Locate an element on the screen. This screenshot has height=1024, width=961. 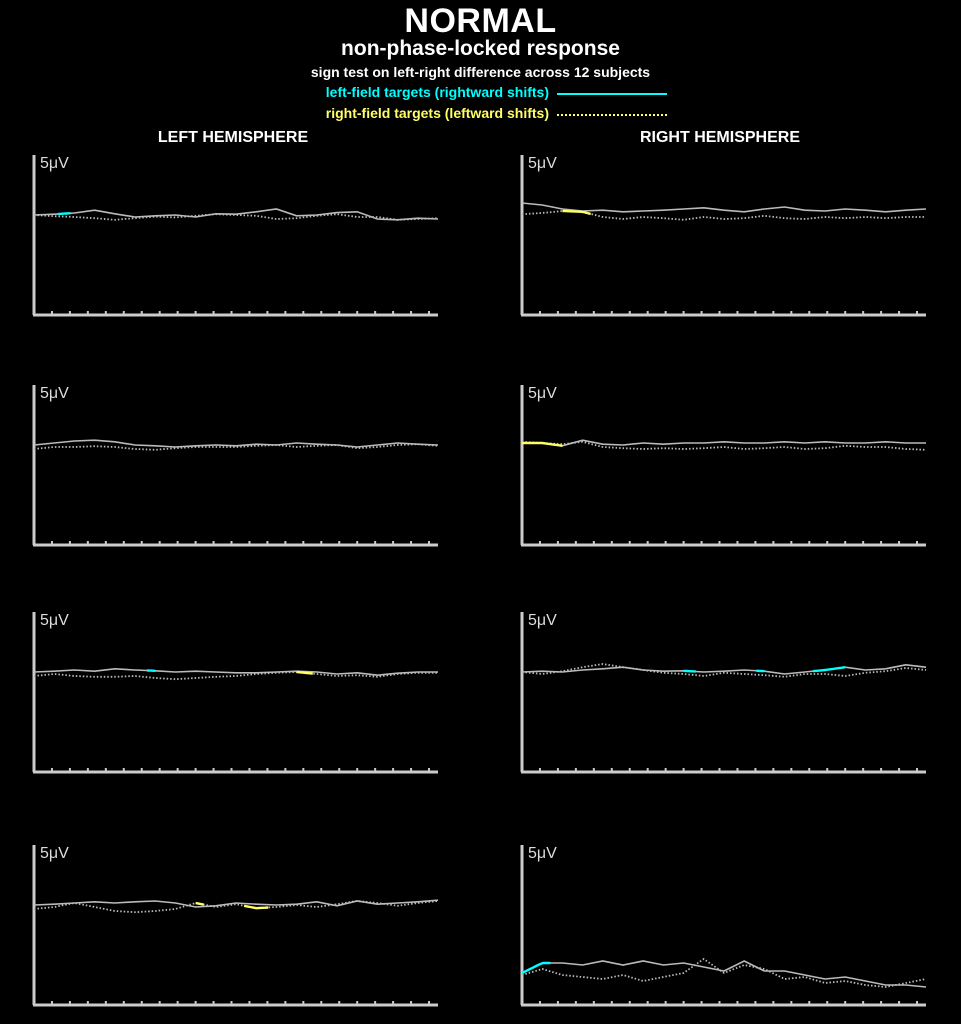
figure-subtitle: non-phase-locked response is located at coordinates (480, 48).